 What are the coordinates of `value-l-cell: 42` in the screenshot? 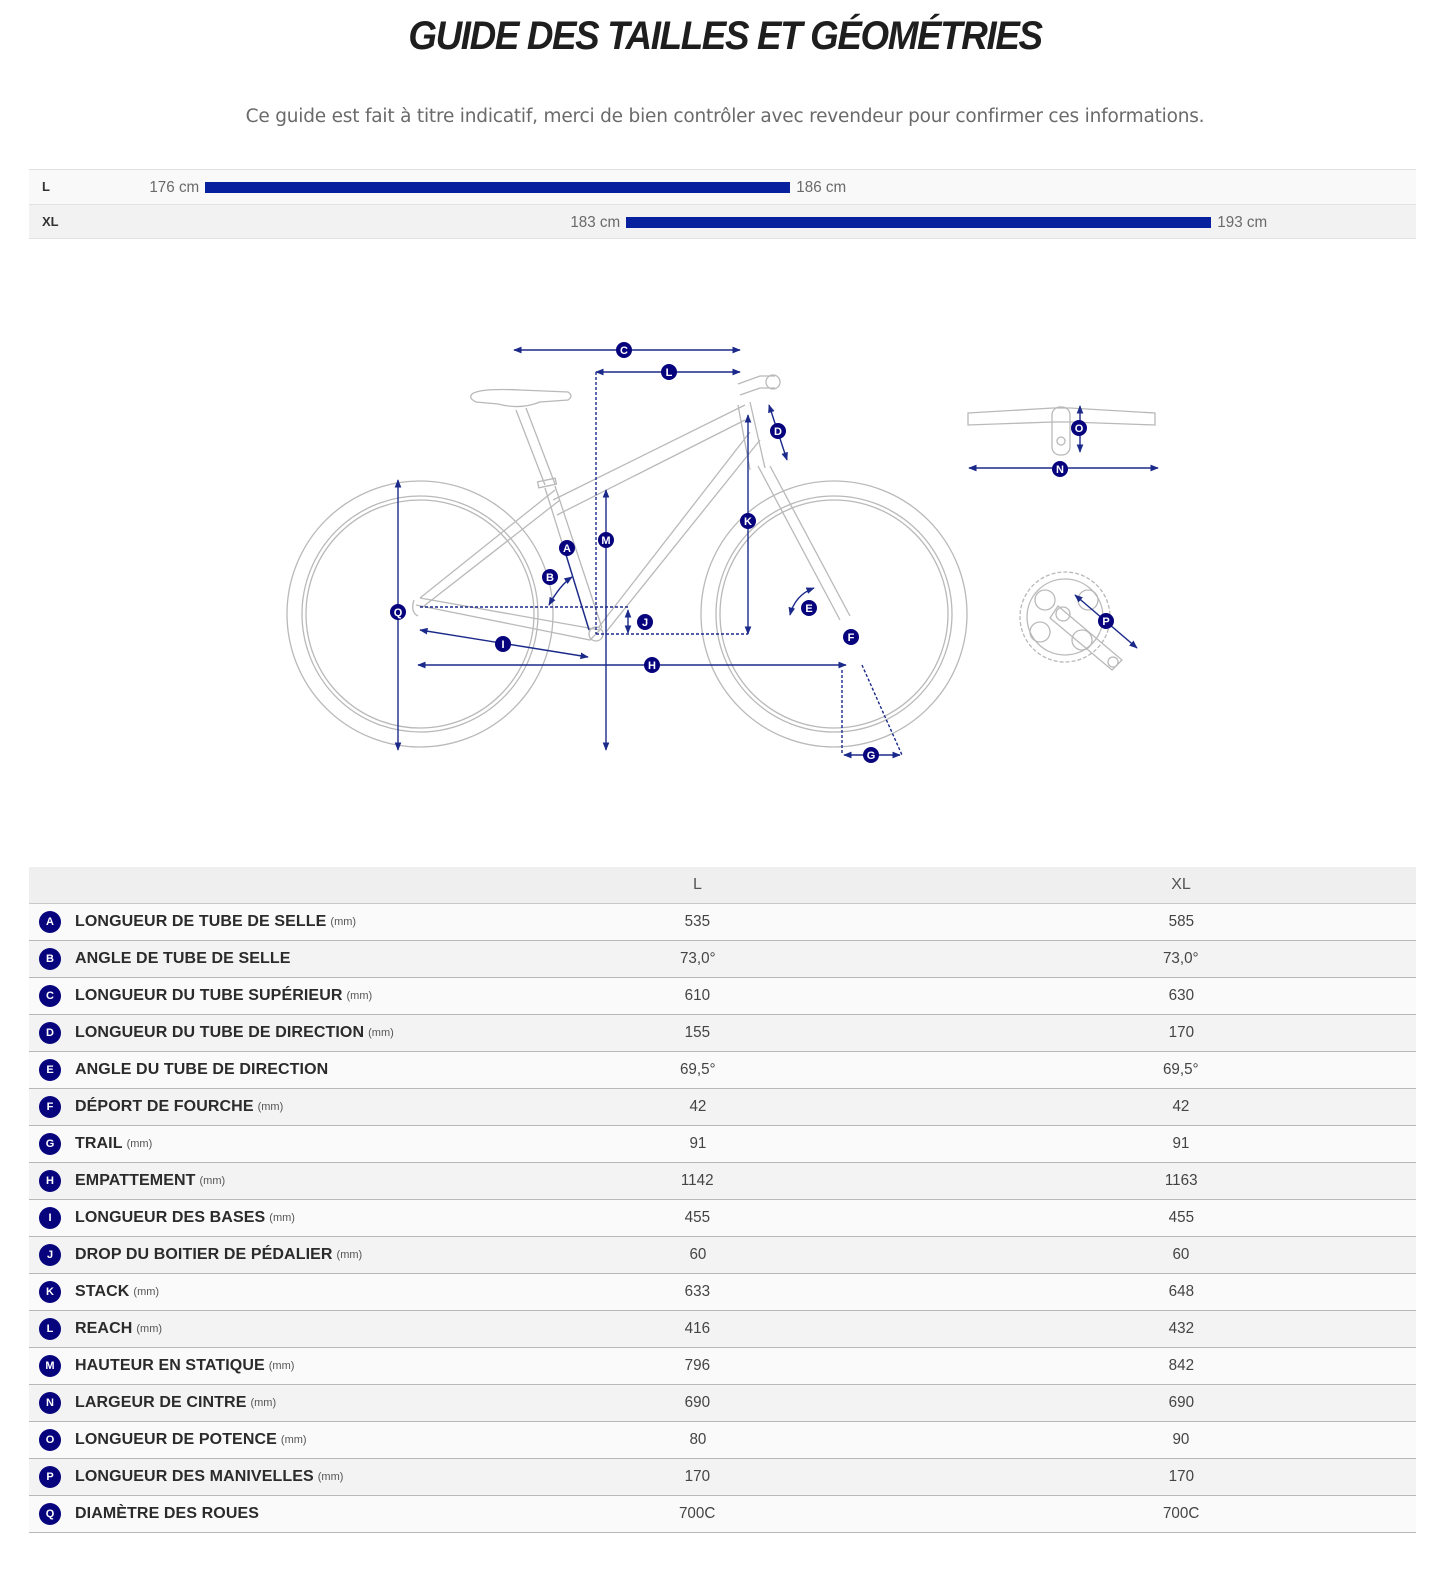 It's located at (697, 1107).